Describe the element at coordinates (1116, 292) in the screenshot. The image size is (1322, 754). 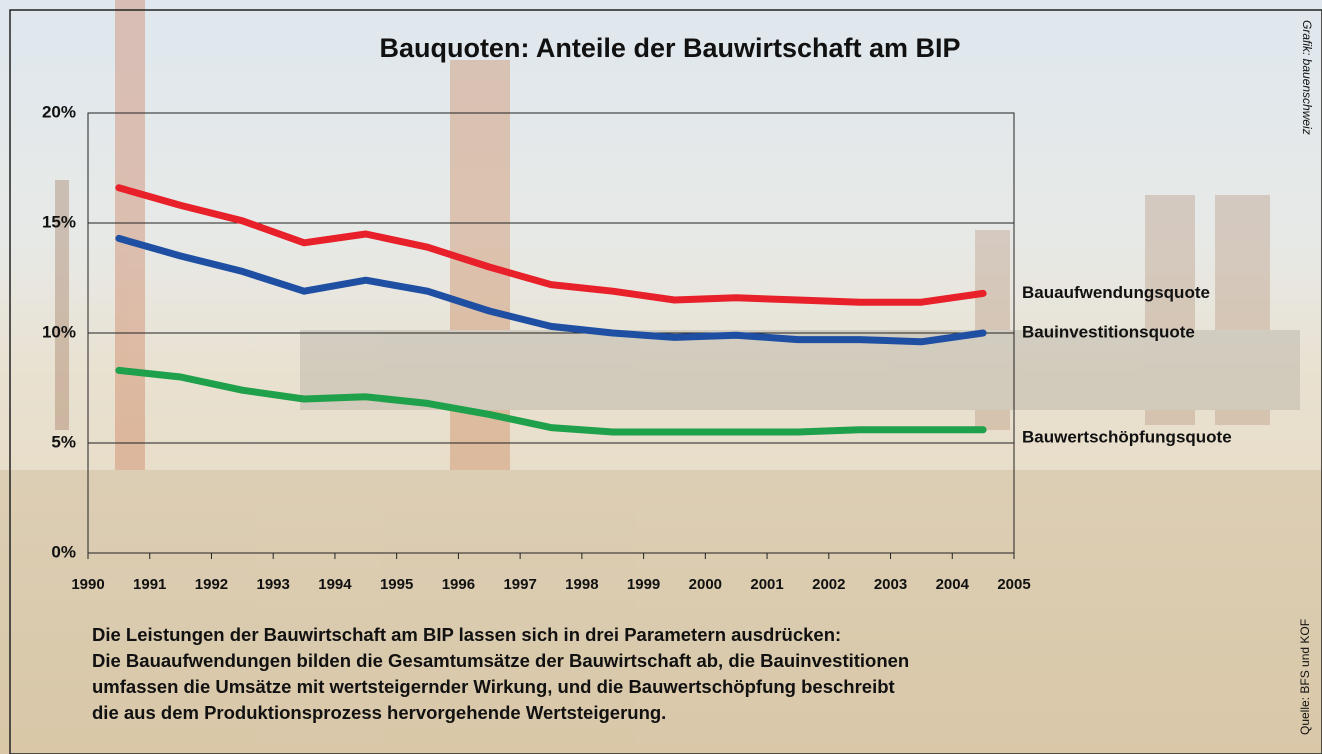
I see `legend-label: Bauaufwendungsquote` at that location.